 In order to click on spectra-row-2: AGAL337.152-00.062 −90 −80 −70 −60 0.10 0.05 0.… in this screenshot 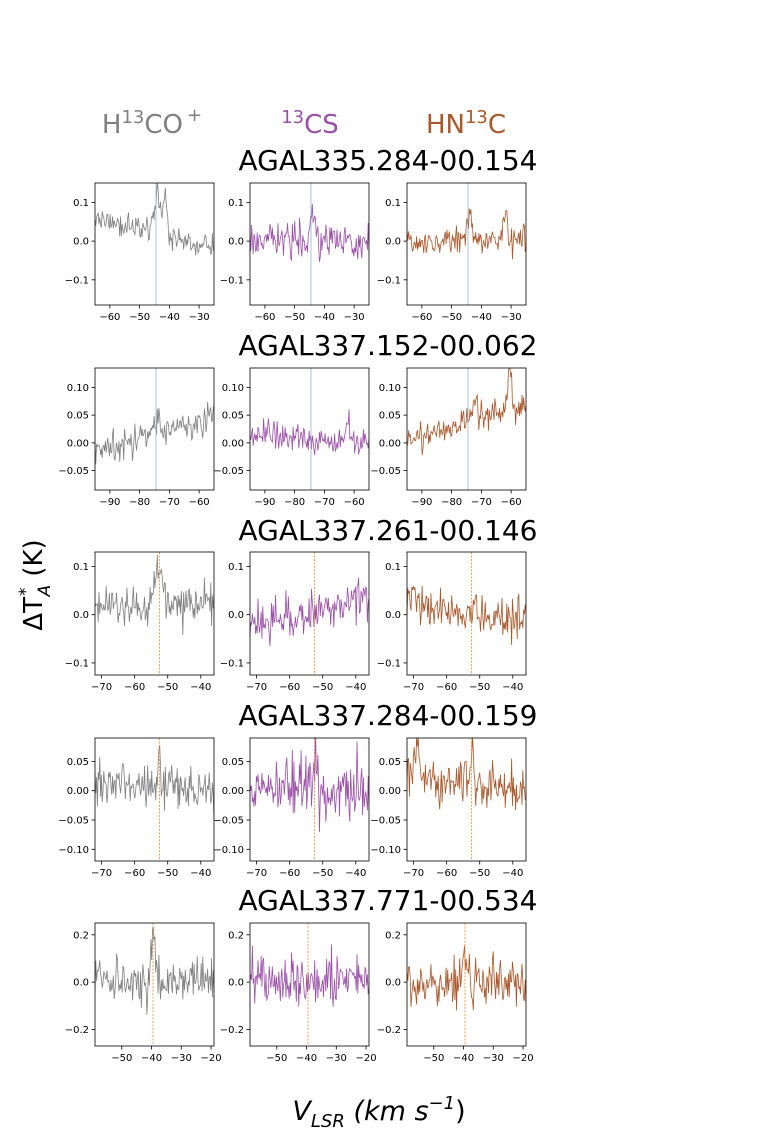, I will do `click(297, 418)`.